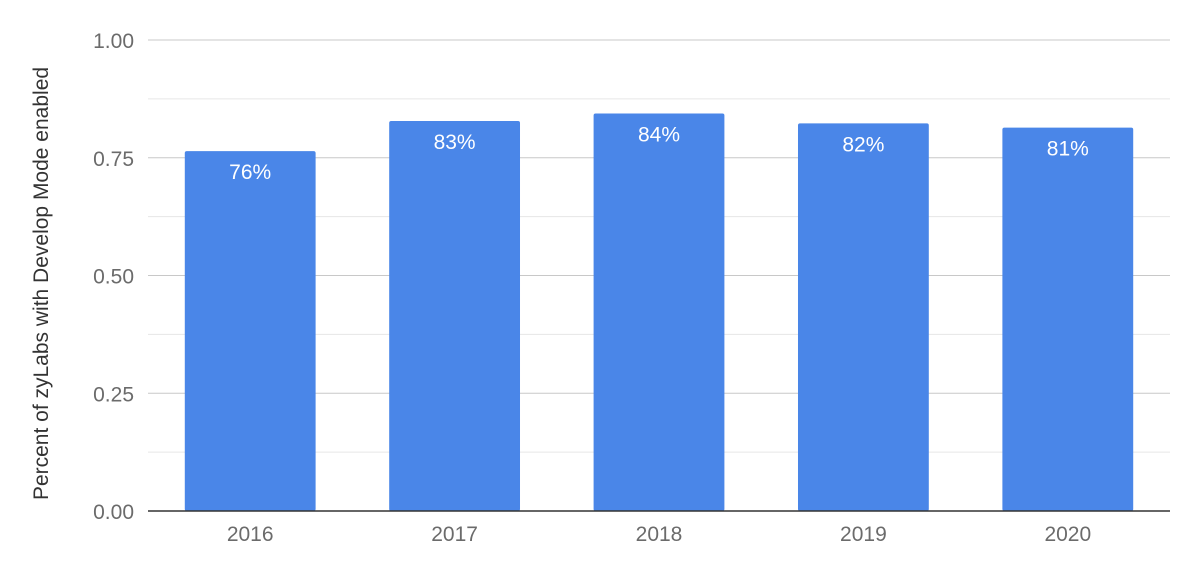 Image resolution: width=1200 pixels, height=575 pixels. Describe the element at coordinates (863, 144) in the screenshot. I see `data-label-2019: 82%` at that location.